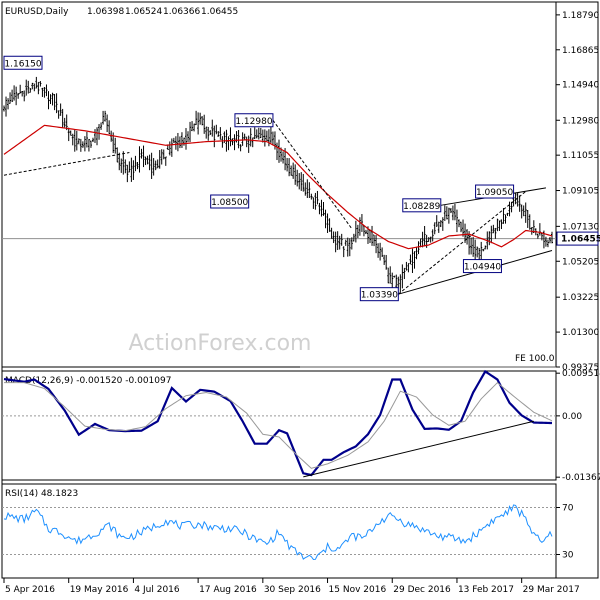 This screenshot has height=600, width=600. I want to click on macd-signal-line, so click(278, 425).